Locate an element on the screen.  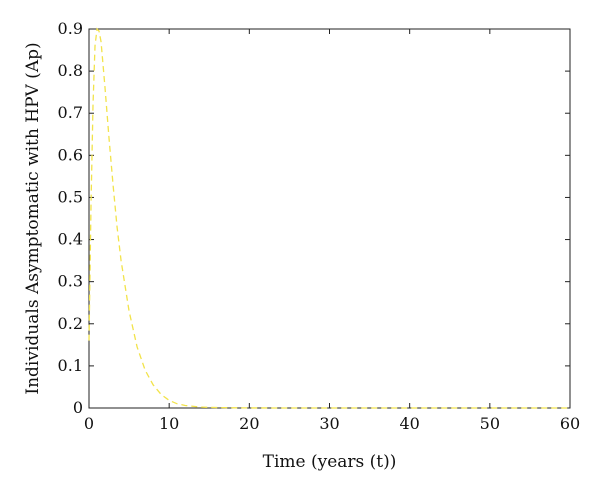
x-tick-label: 40 is located at coordinates (409, 423).